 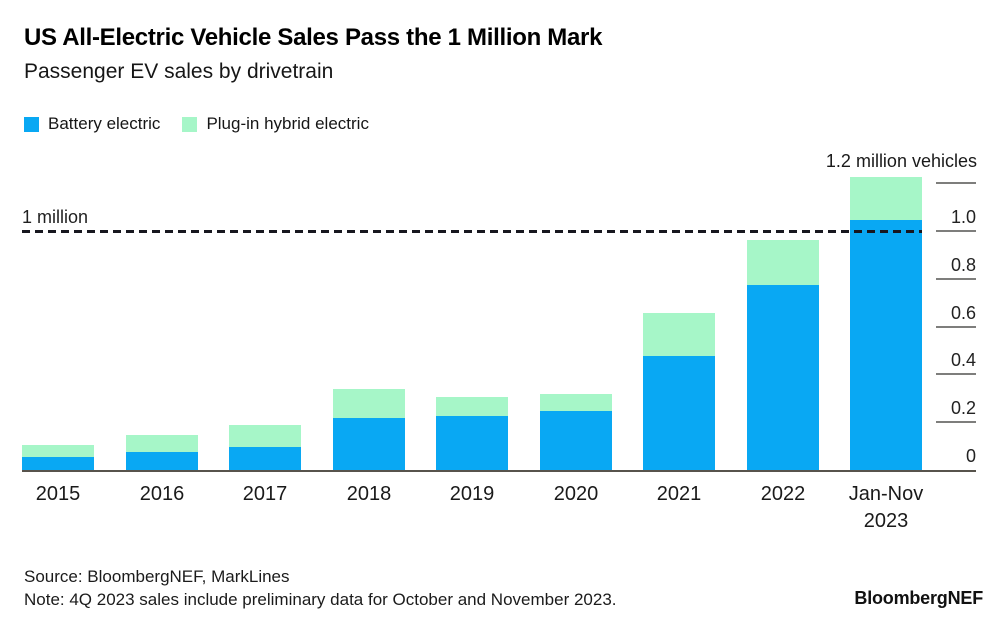 What do you see at coordinates (918, 598) in the screenshot?
I see `bloombergnef-logo: BloombergNEF` at bounding box center [918, 598].